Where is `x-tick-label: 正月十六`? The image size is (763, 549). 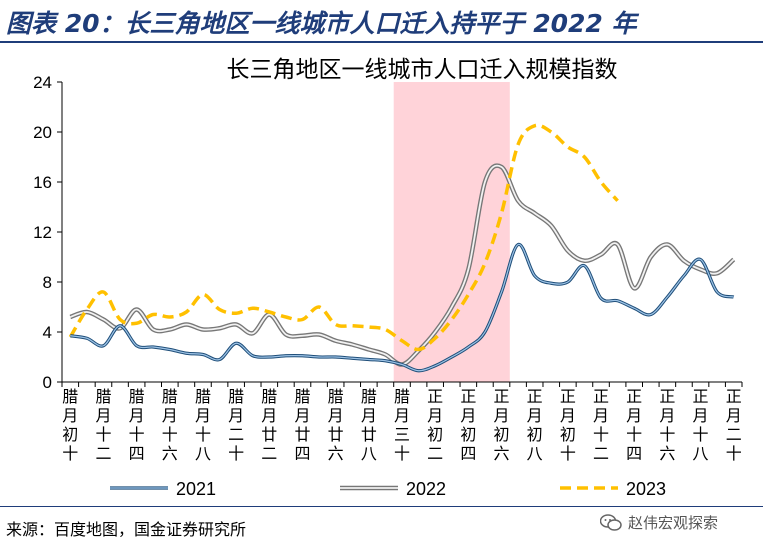 x-tick-label: 正月十六 is located at coordinates (667, 425).